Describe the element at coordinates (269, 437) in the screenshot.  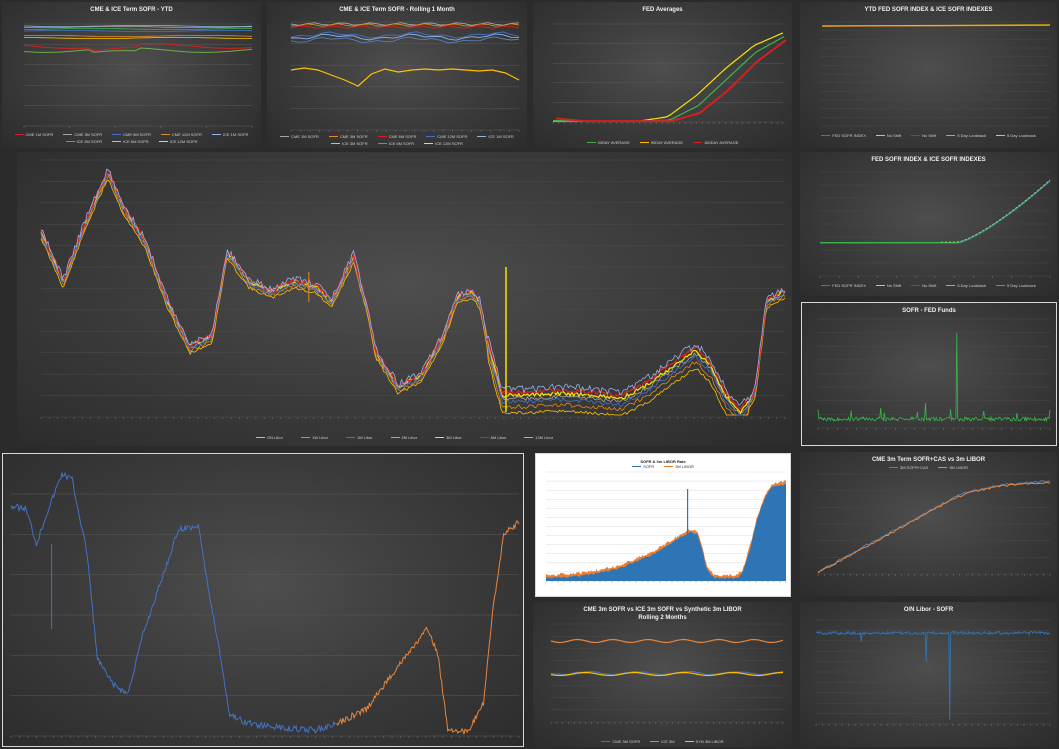
I see `legend-item: ON Libor` at that location.